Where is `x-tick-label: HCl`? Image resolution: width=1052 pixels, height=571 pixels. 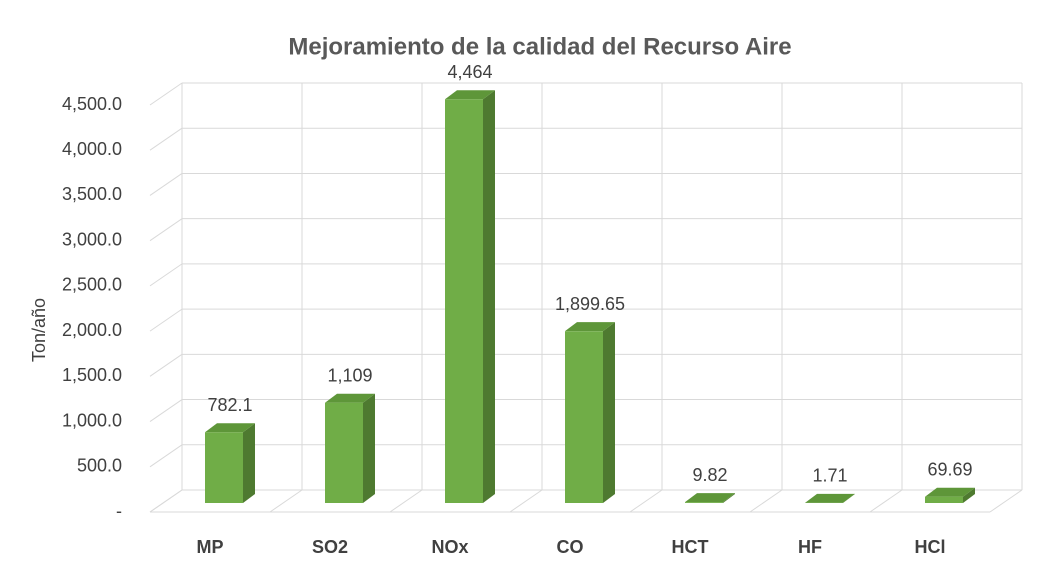
x-tick-label: HCl is located at coordinates (930, 547).